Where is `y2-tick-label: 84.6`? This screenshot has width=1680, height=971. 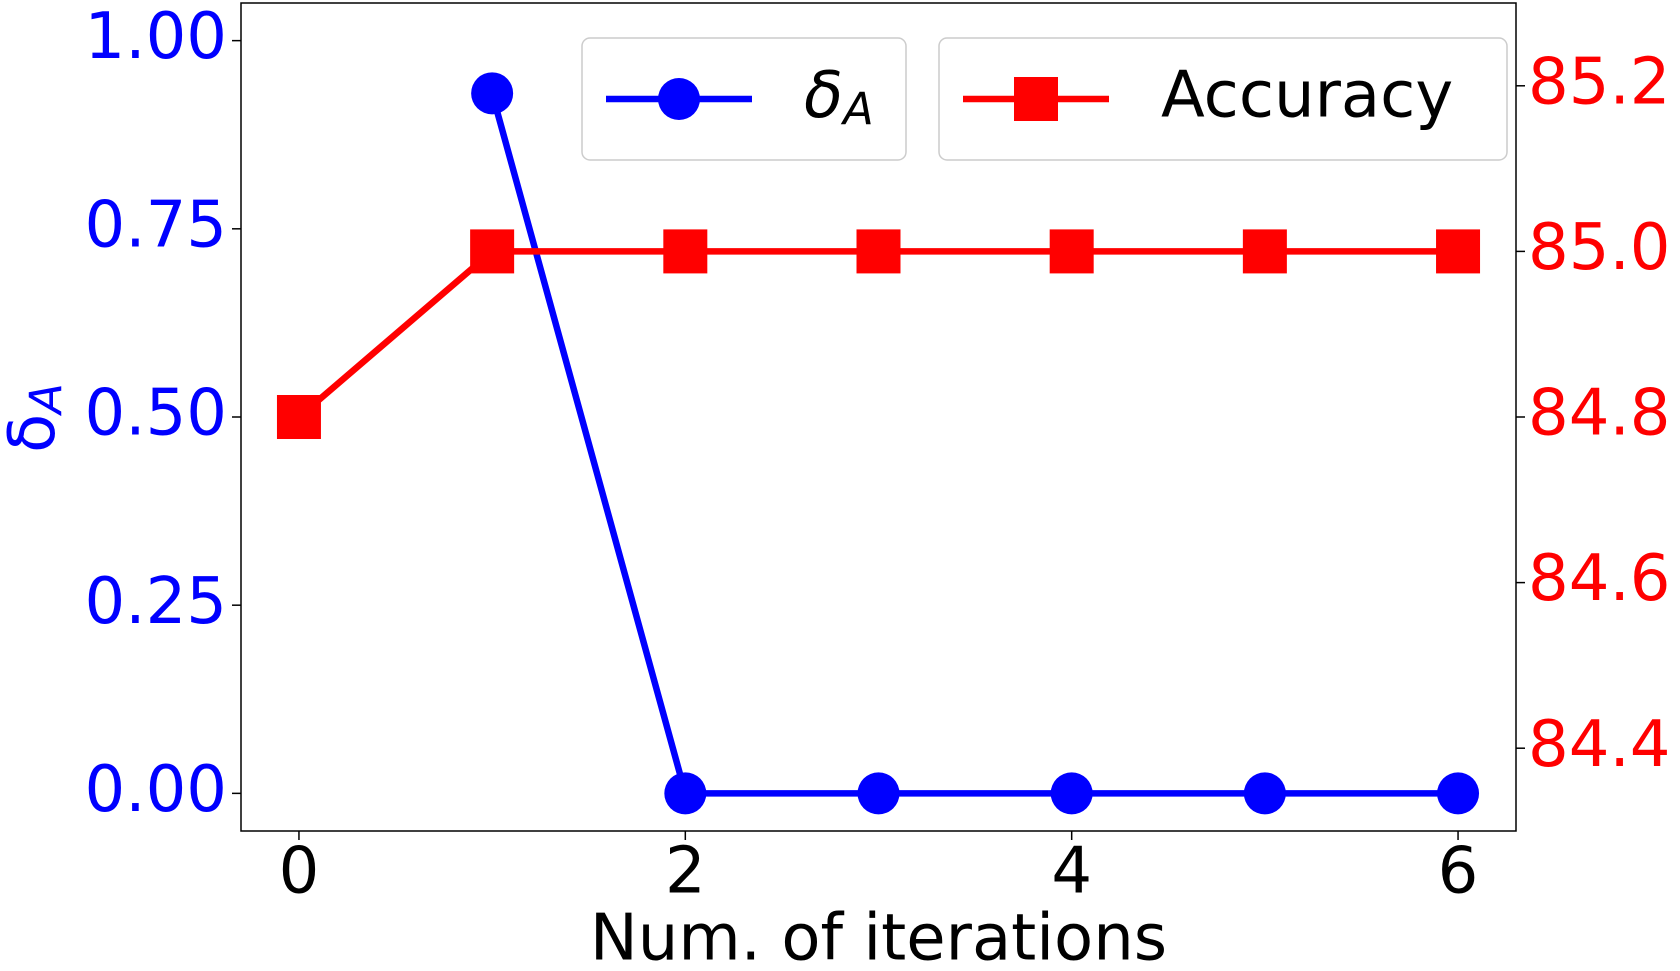 y2-tick-label: 84.6 is located at coordinates (1599, 579).